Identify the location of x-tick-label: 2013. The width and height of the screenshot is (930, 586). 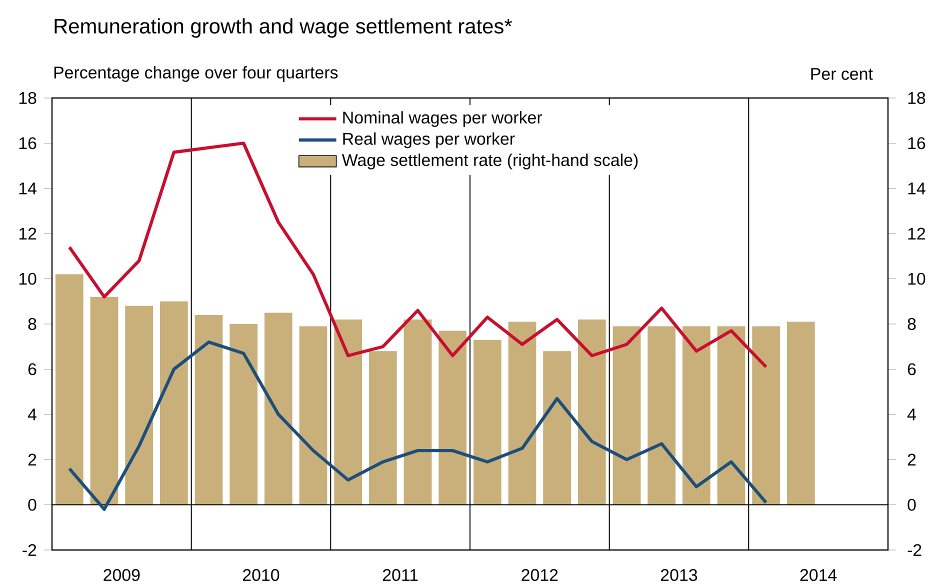
(679, 575).